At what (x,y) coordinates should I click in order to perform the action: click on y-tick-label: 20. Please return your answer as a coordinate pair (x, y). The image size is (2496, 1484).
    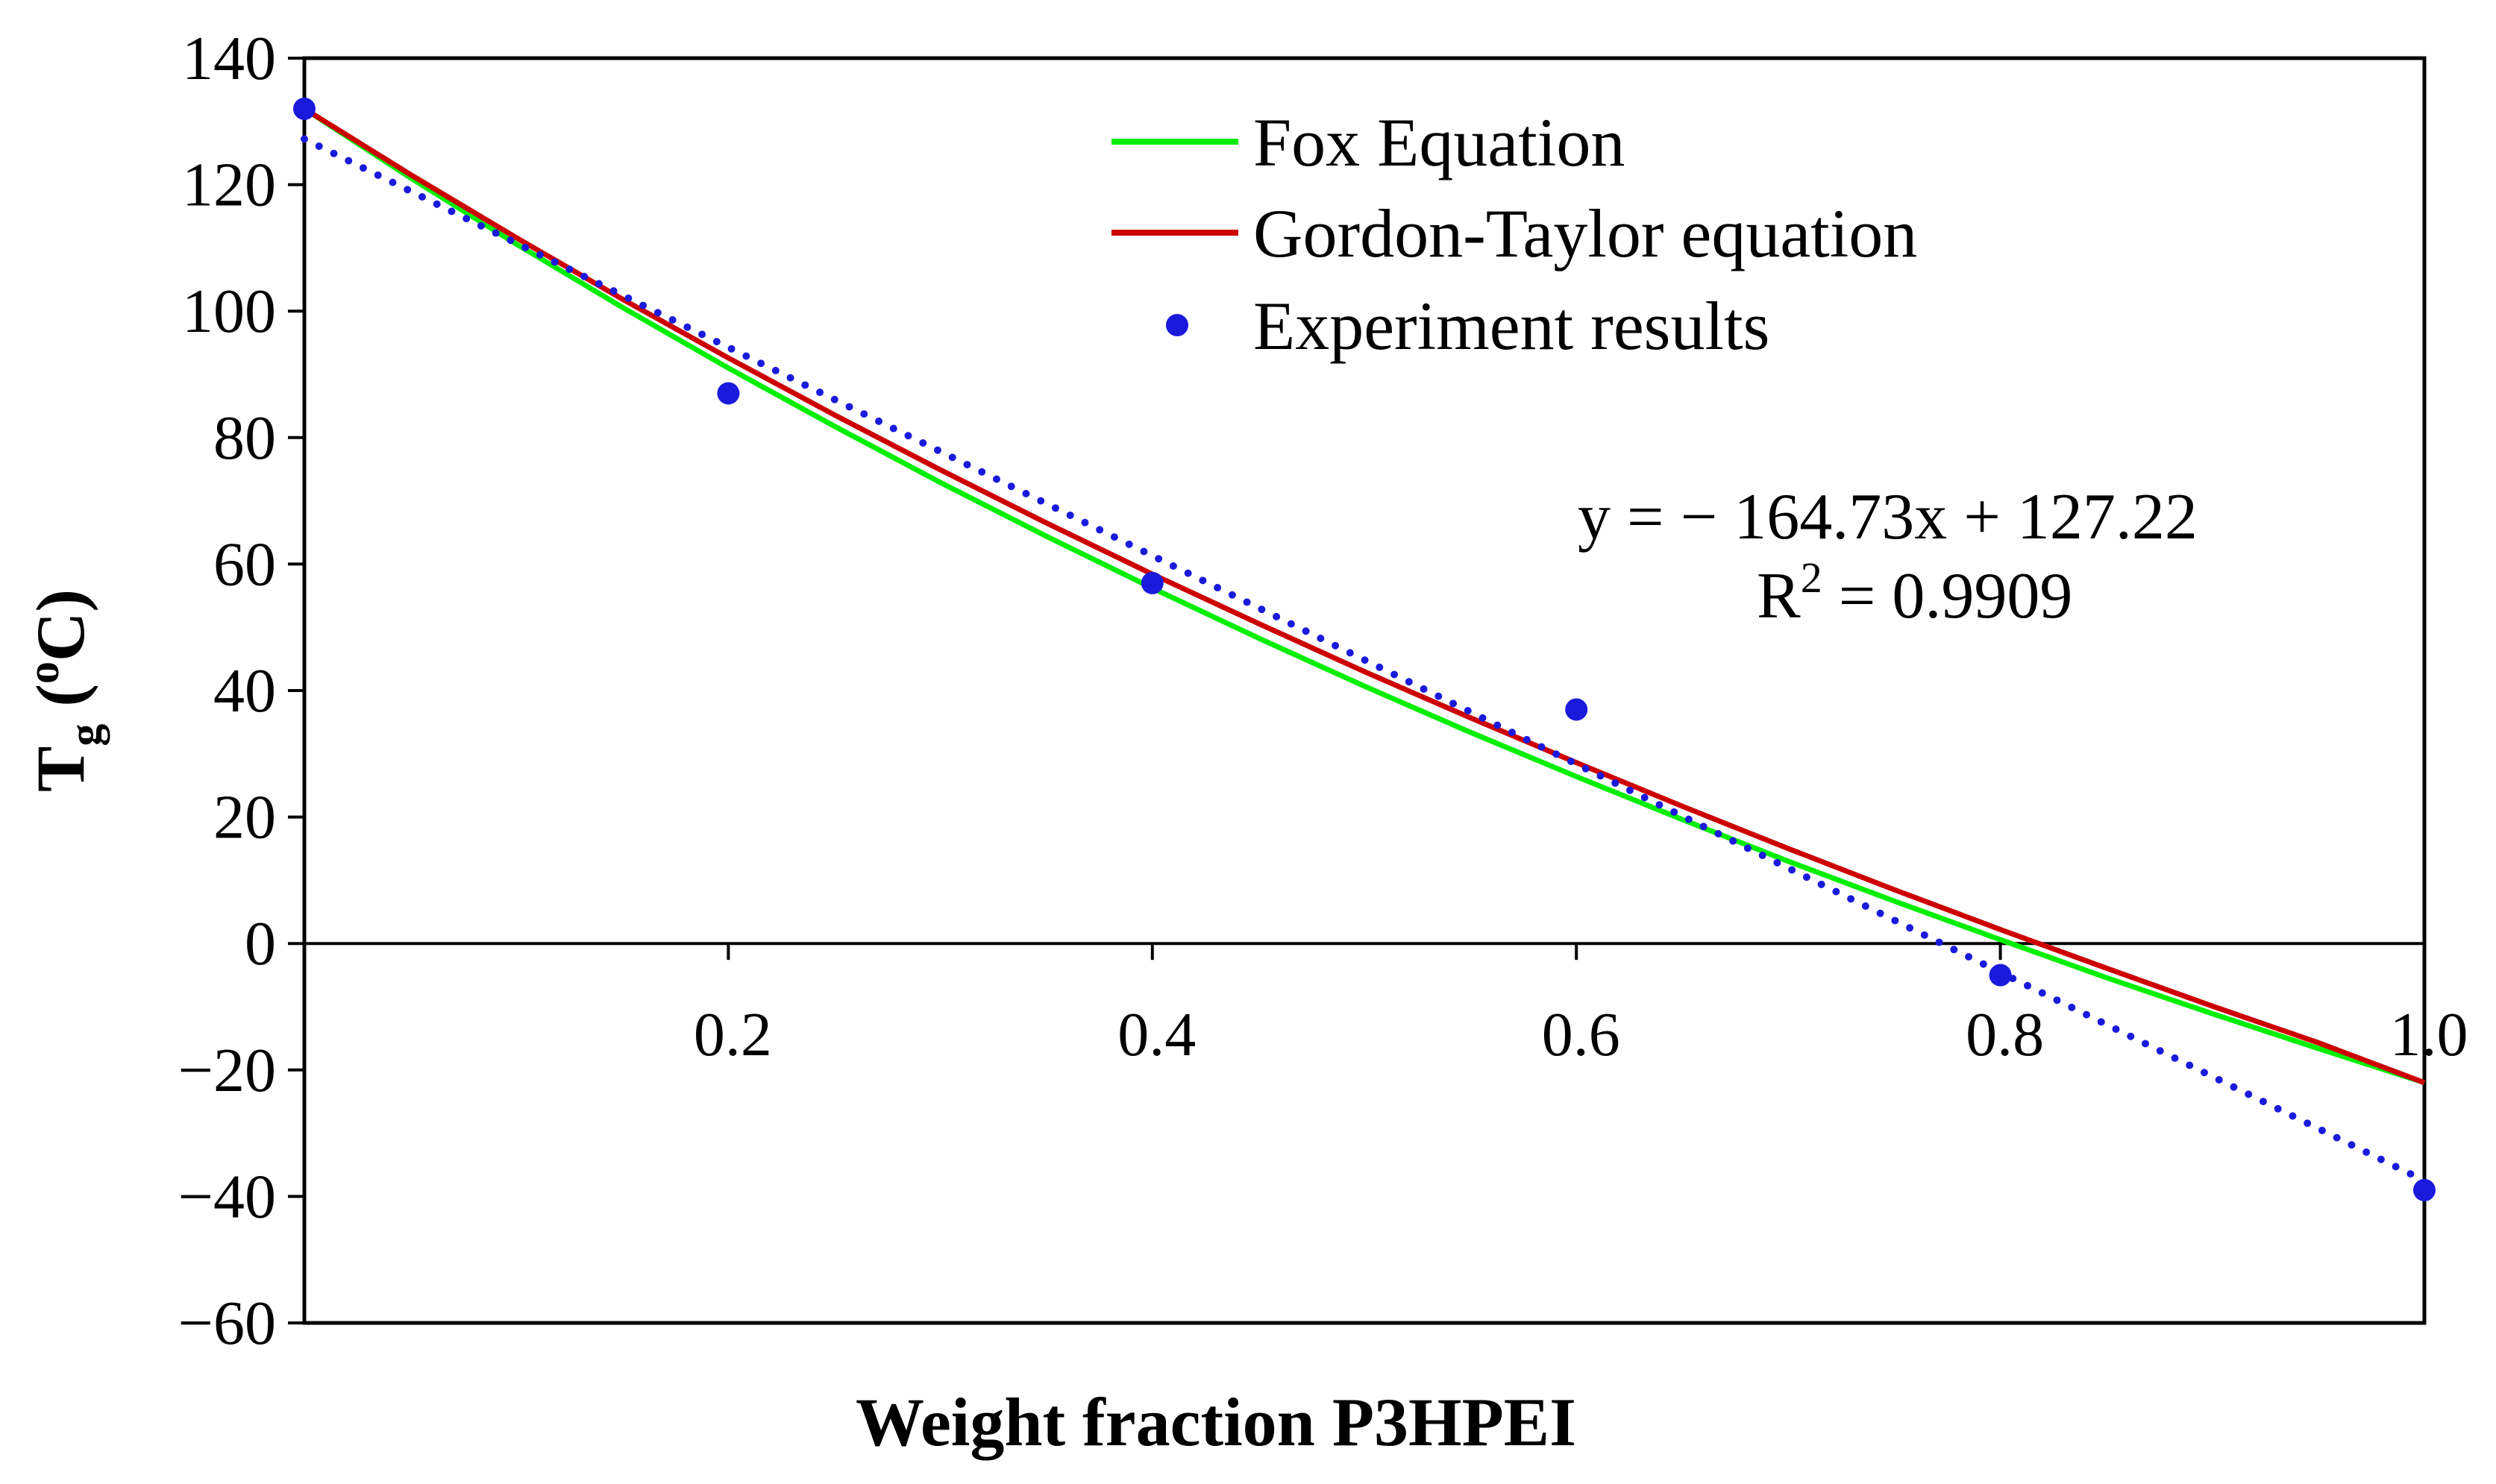
    Looking at the image, I should click on (244, 817).